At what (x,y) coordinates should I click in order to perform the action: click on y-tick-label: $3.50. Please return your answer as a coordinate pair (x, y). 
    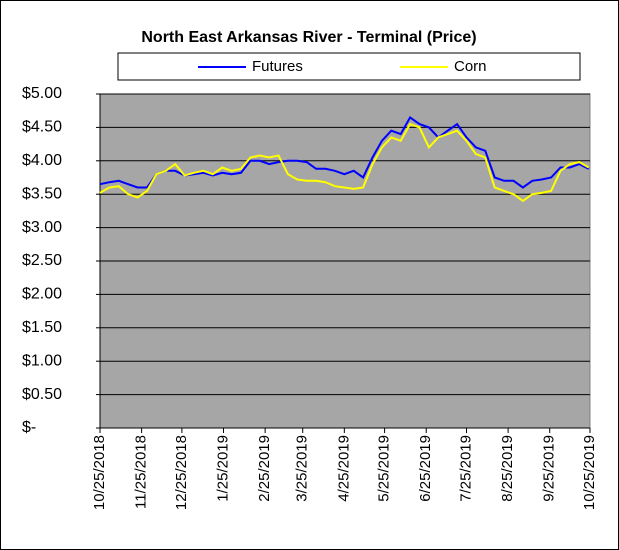
    Looking at the image, I should click on (42, 193).